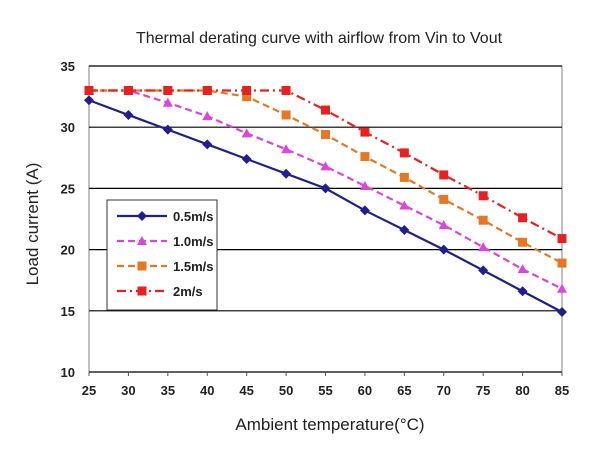  What do you see at coordinates (165, 266) in the screenshot?
I see `legend-entry: 1.5m/s` at bounding box center [165, 266].